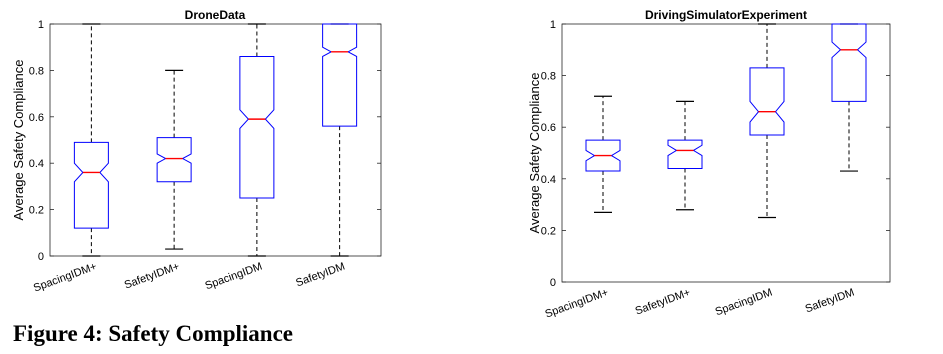 The height and width of the screenshot is (354, 943). Describe the element at coordinates (153, 333) in the screenshot. I see `figure-caption: Figure 4: Safety Compliance` at that location.